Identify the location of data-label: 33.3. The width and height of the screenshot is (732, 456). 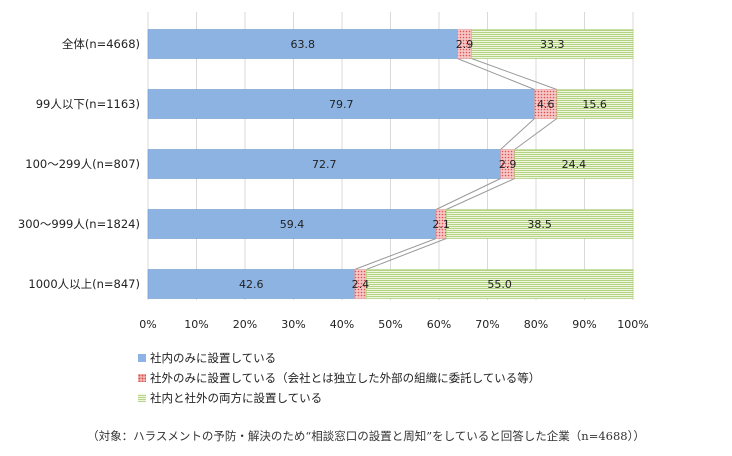
(552, 44).